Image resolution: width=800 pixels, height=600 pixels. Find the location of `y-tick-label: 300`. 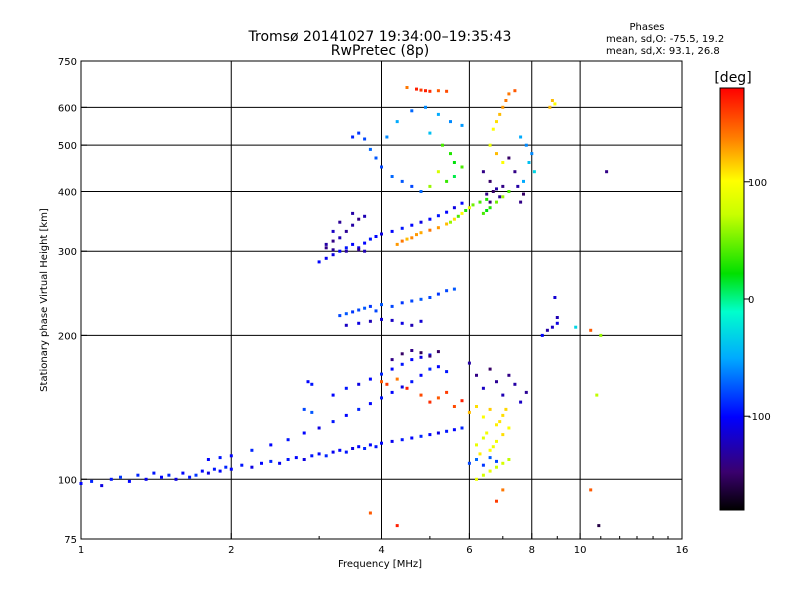

y-tick-label: 300 is located at coordinates (67, 252).